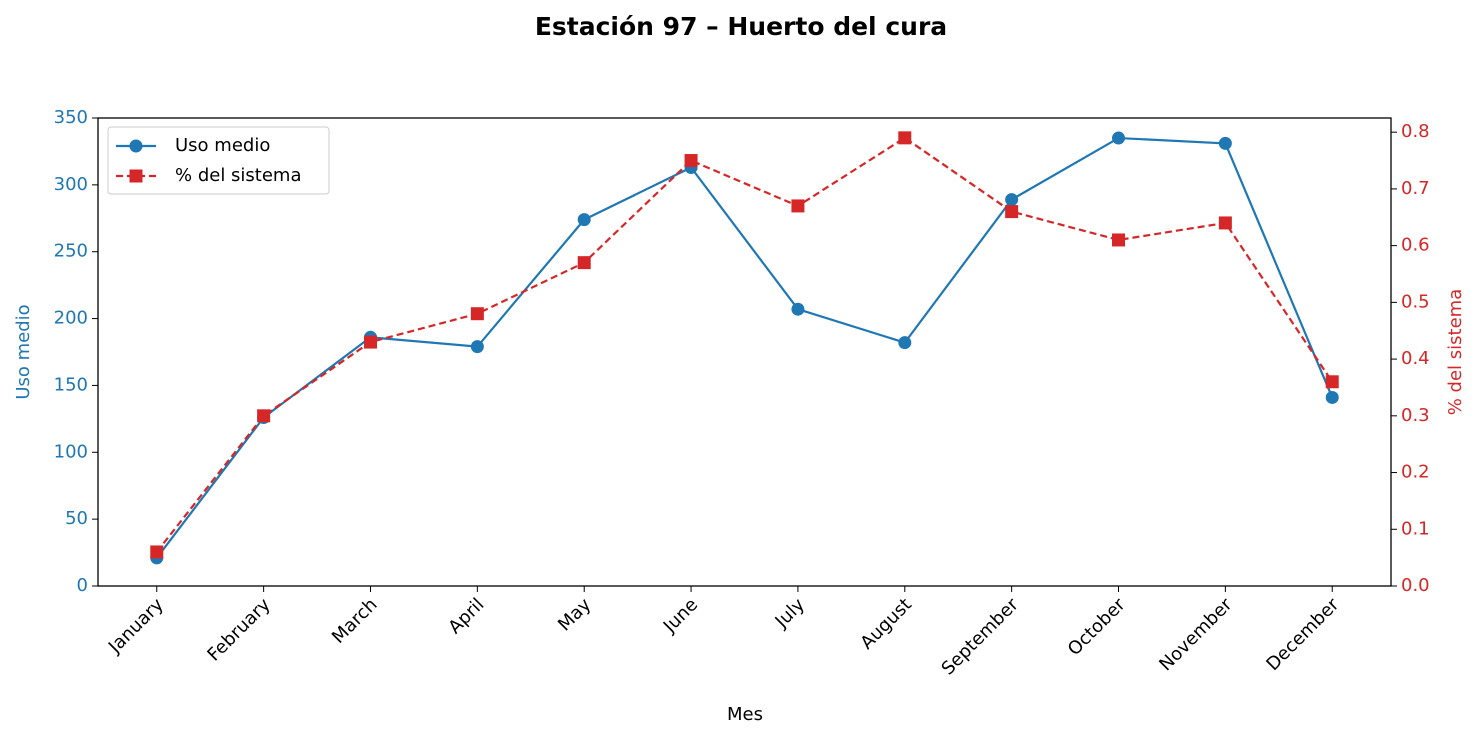 The image size is (1483, 744). What do you see at coordinates (1415, 301) in the screenshot?
I see `y2-tick-label: 0.5` at bounding box center [1415, 301].